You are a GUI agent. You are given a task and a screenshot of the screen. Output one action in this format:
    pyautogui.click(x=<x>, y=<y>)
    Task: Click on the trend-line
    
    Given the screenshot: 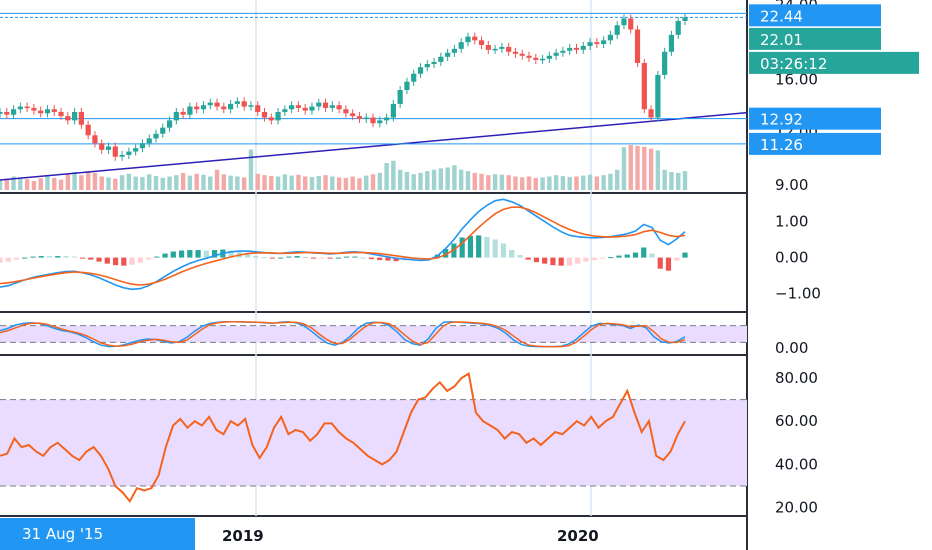 What is the action you would take?
    pyautogui.click(x=374, y=146)
    